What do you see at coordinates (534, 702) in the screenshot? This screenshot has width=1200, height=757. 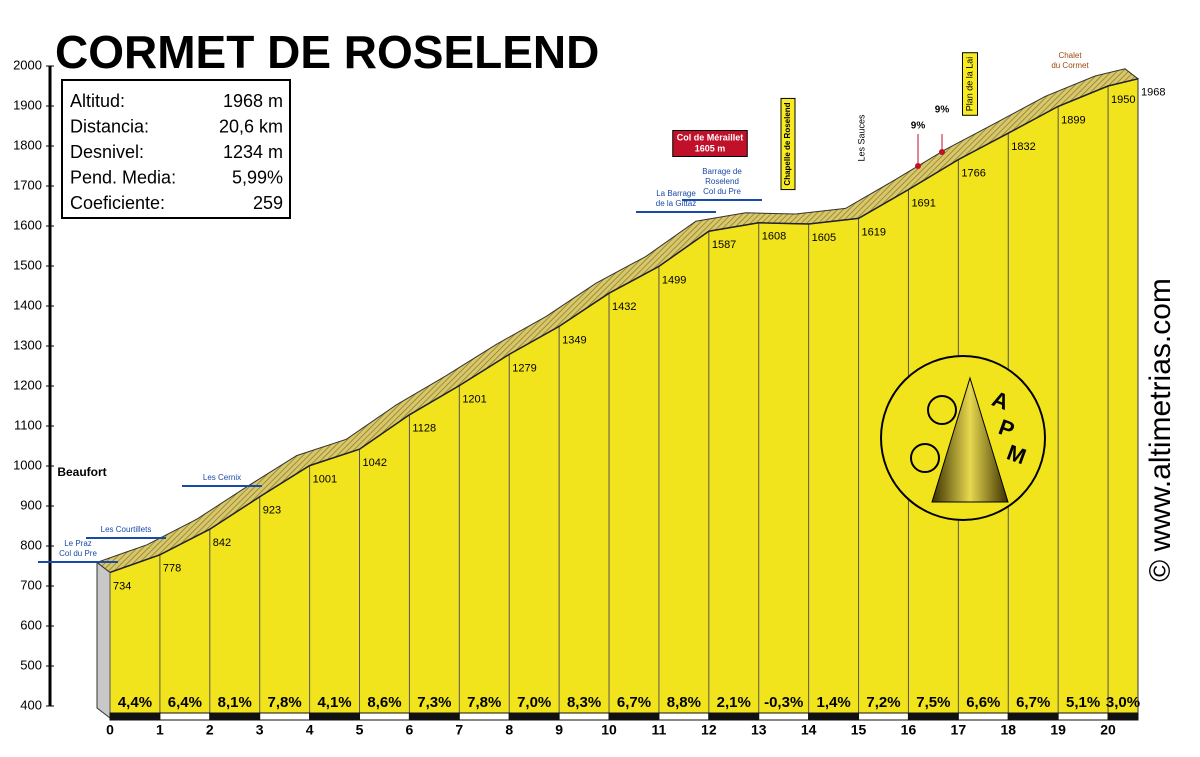 I see `gradient-label: 7,0%` at bounding box center [534, 702].